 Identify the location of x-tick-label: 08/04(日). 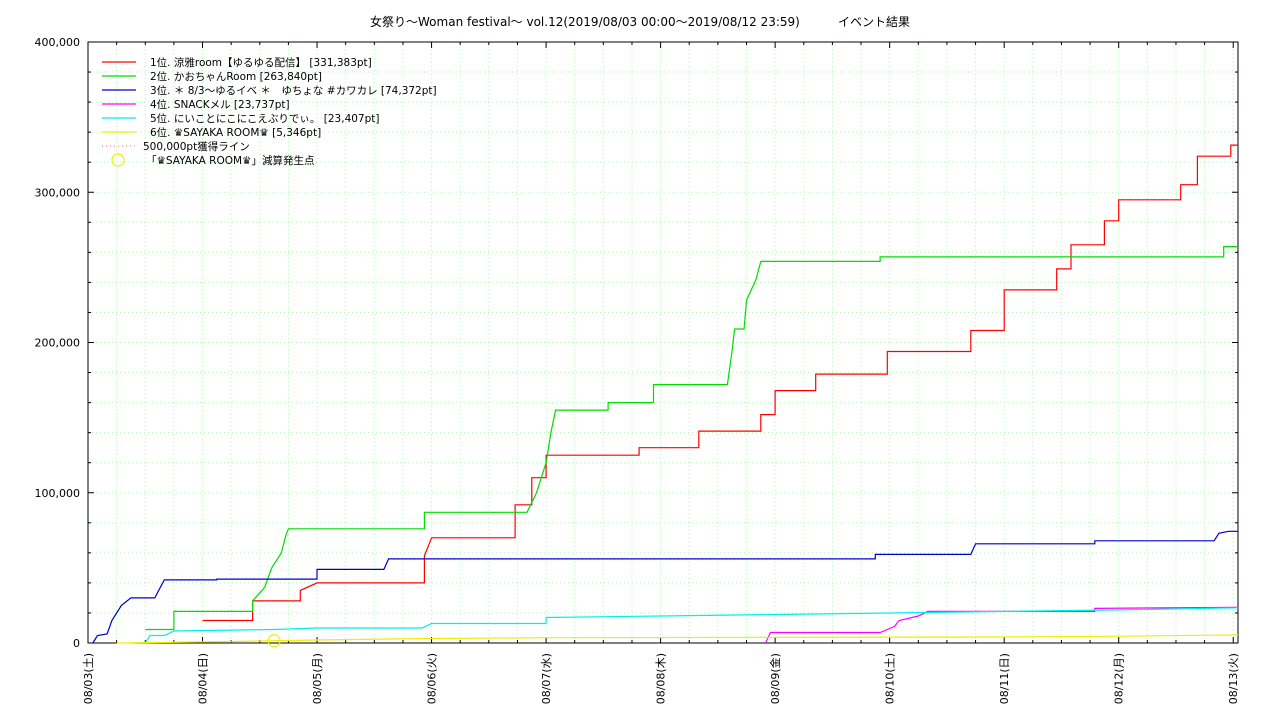
(203, 678).